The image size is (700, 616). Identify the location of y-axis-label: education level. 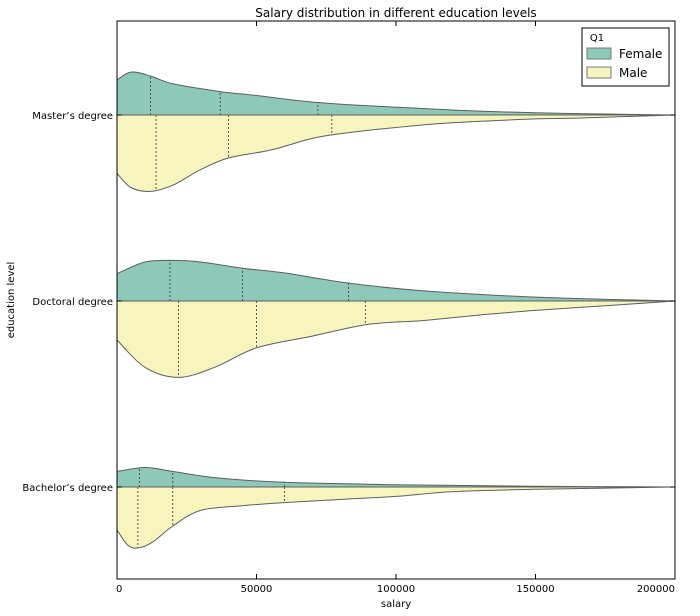
(11, 300).